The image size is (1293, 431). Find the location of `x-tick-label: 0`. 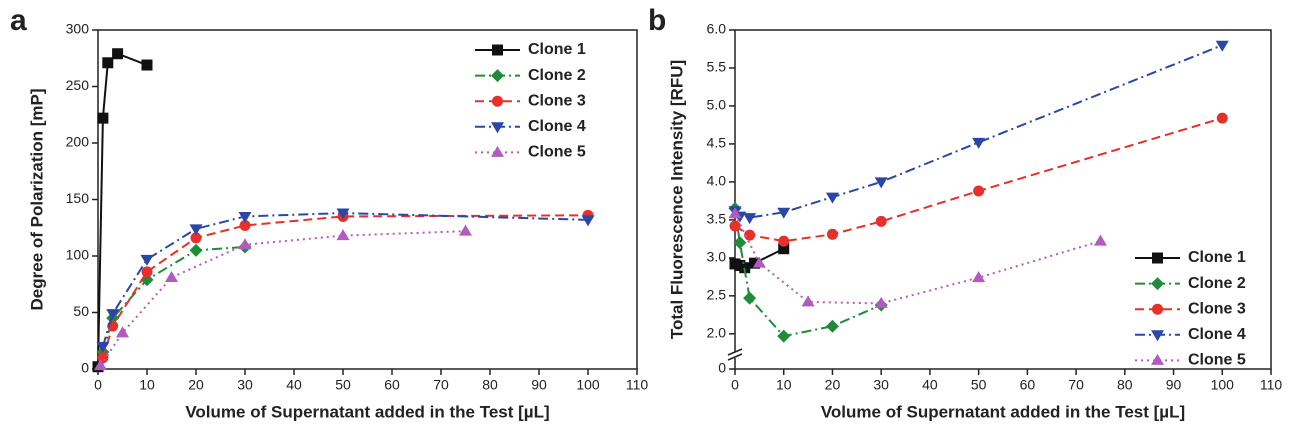

x-tick-label: 0 is located at coordinates (735, 385).